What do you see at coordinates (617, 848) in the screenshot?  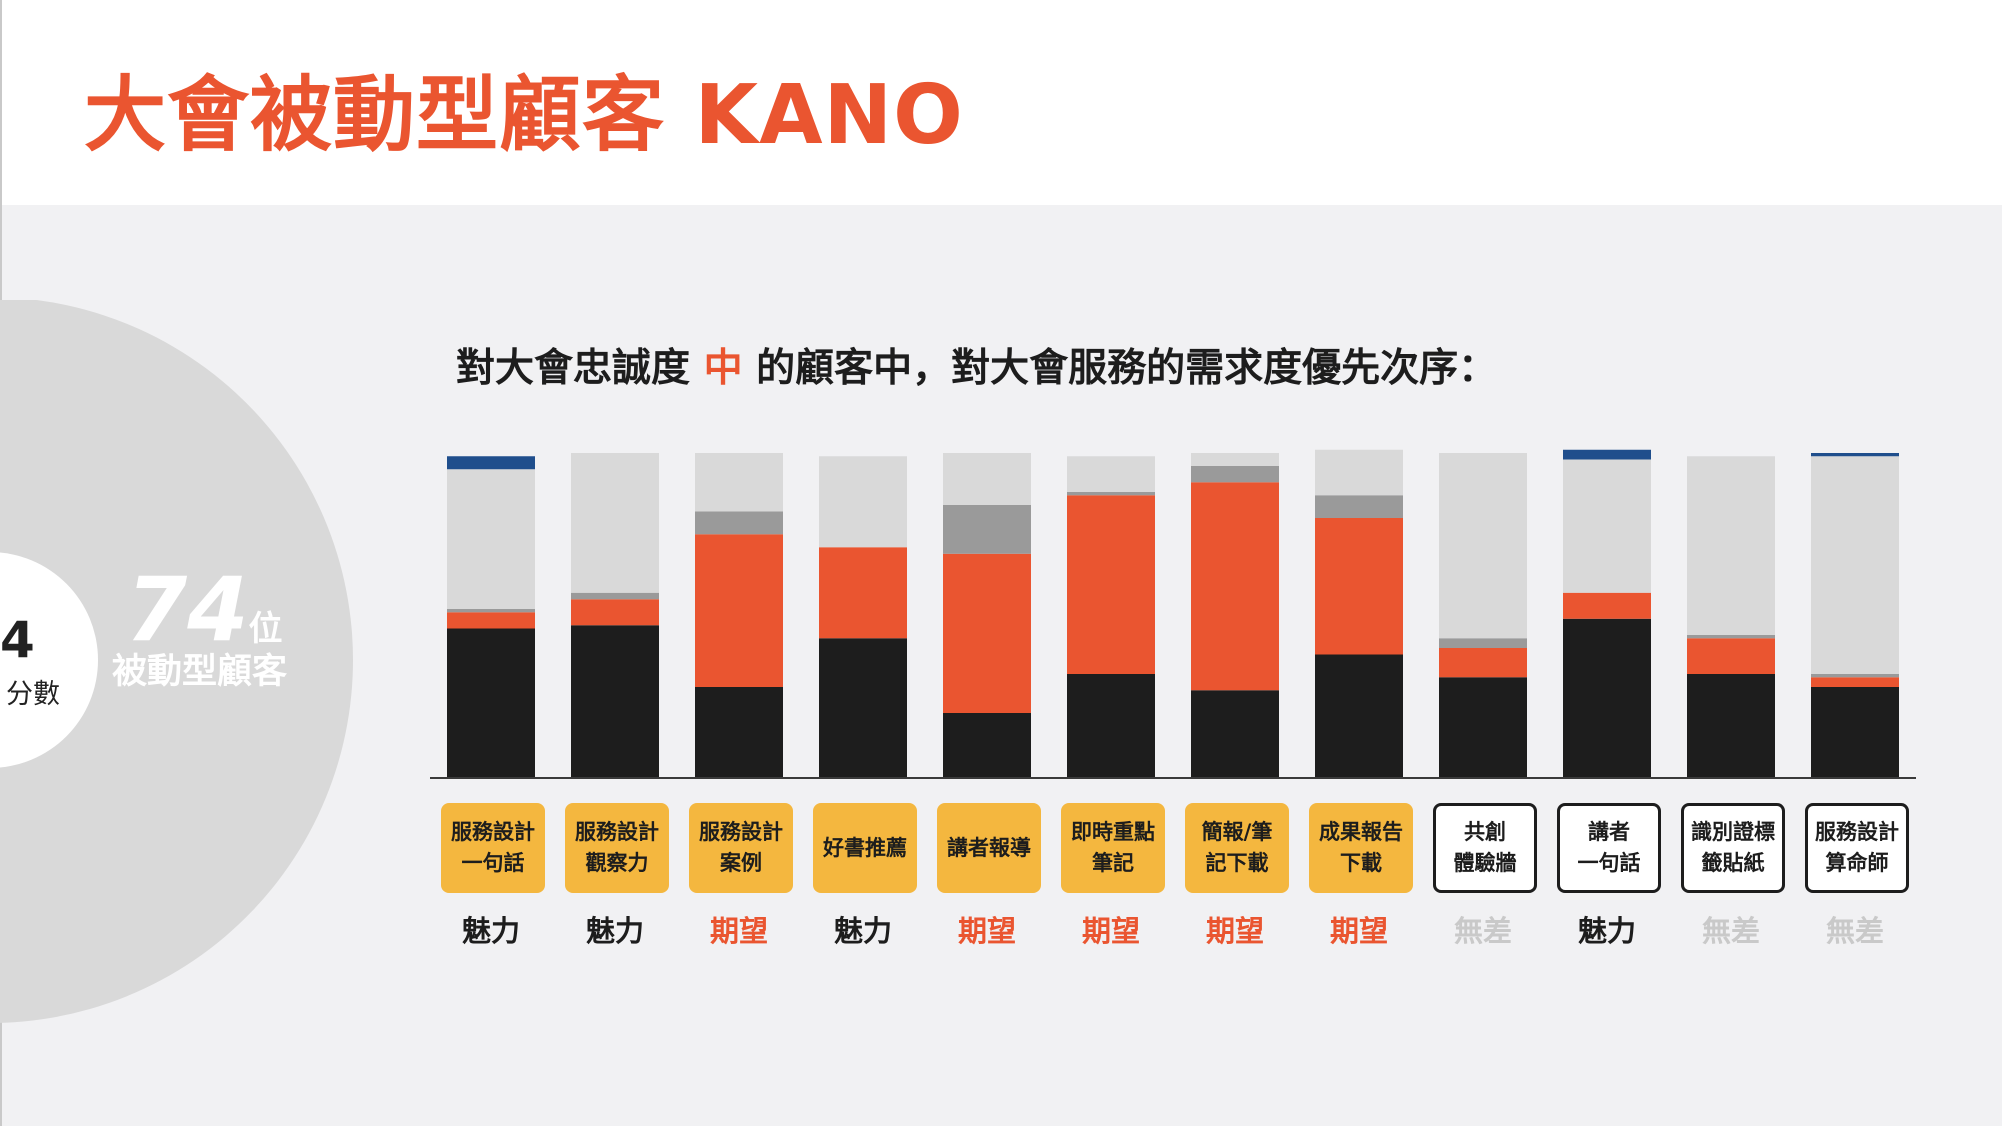 I see `category-label-box: 服務設計 觀察力` at bounding box center [617, 848].